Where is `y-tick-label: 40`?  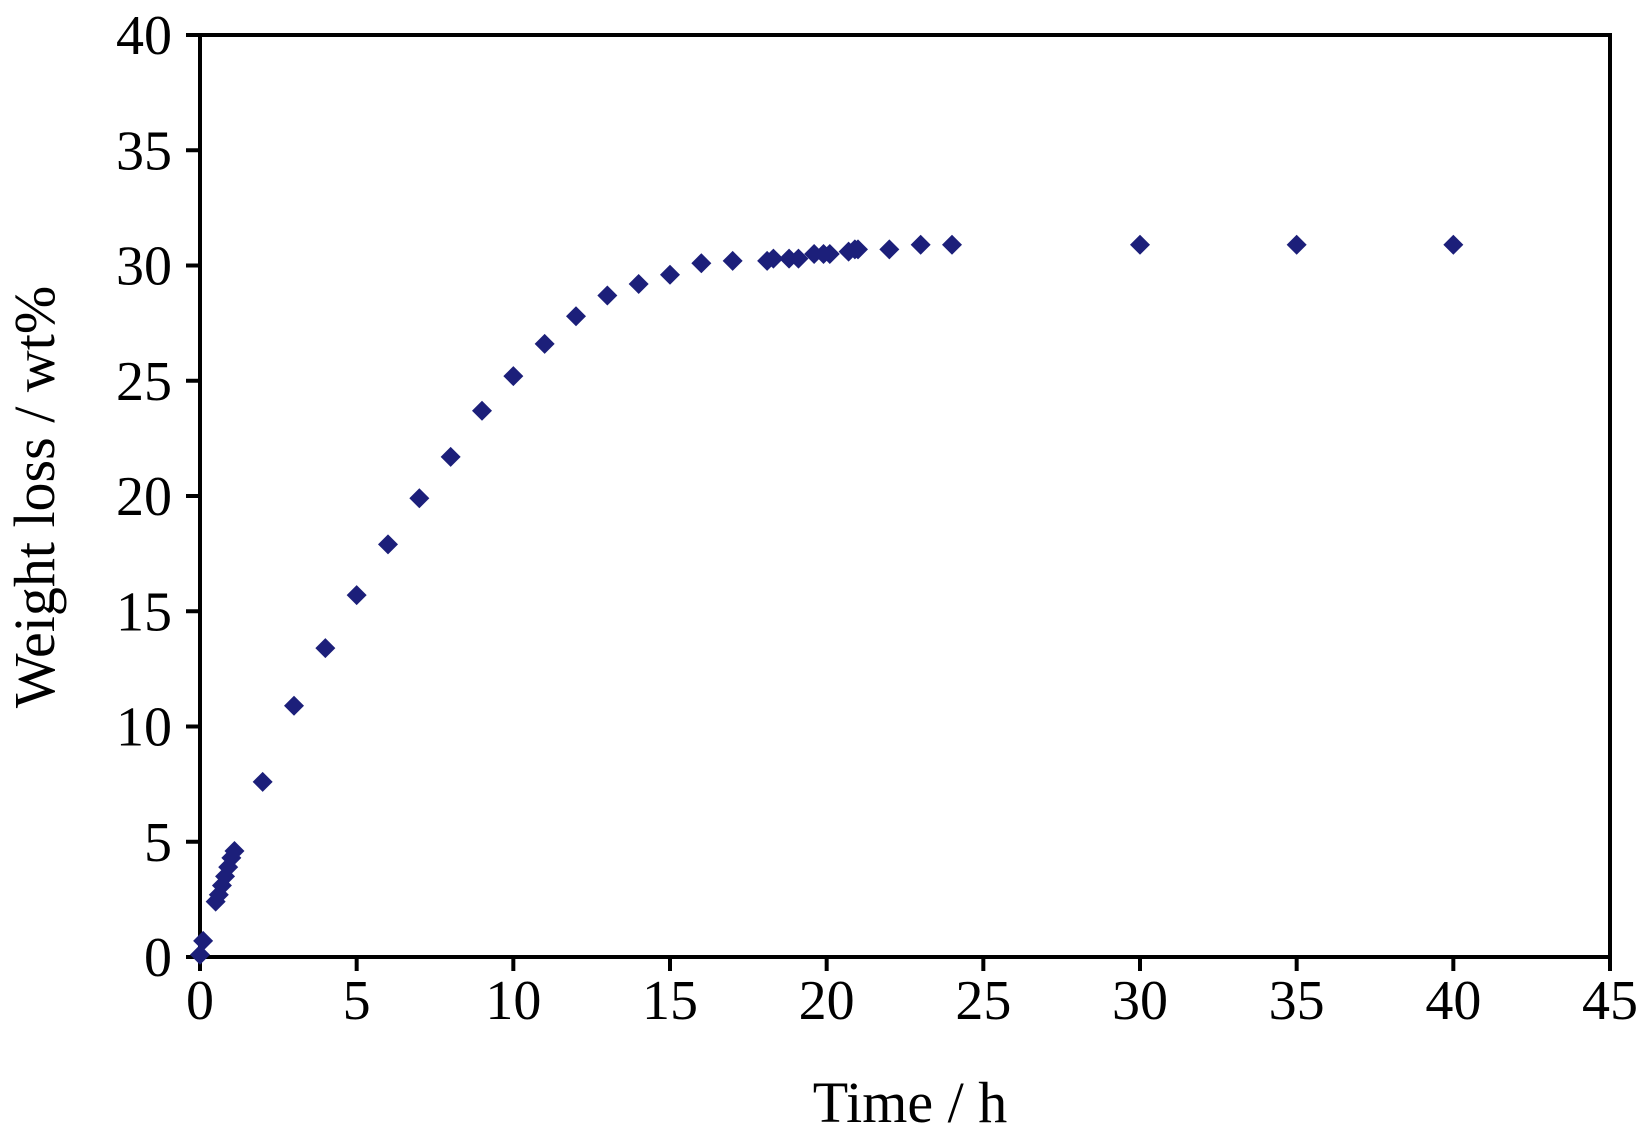
y-tick-label: 40 is located at coordinates (144, 36).